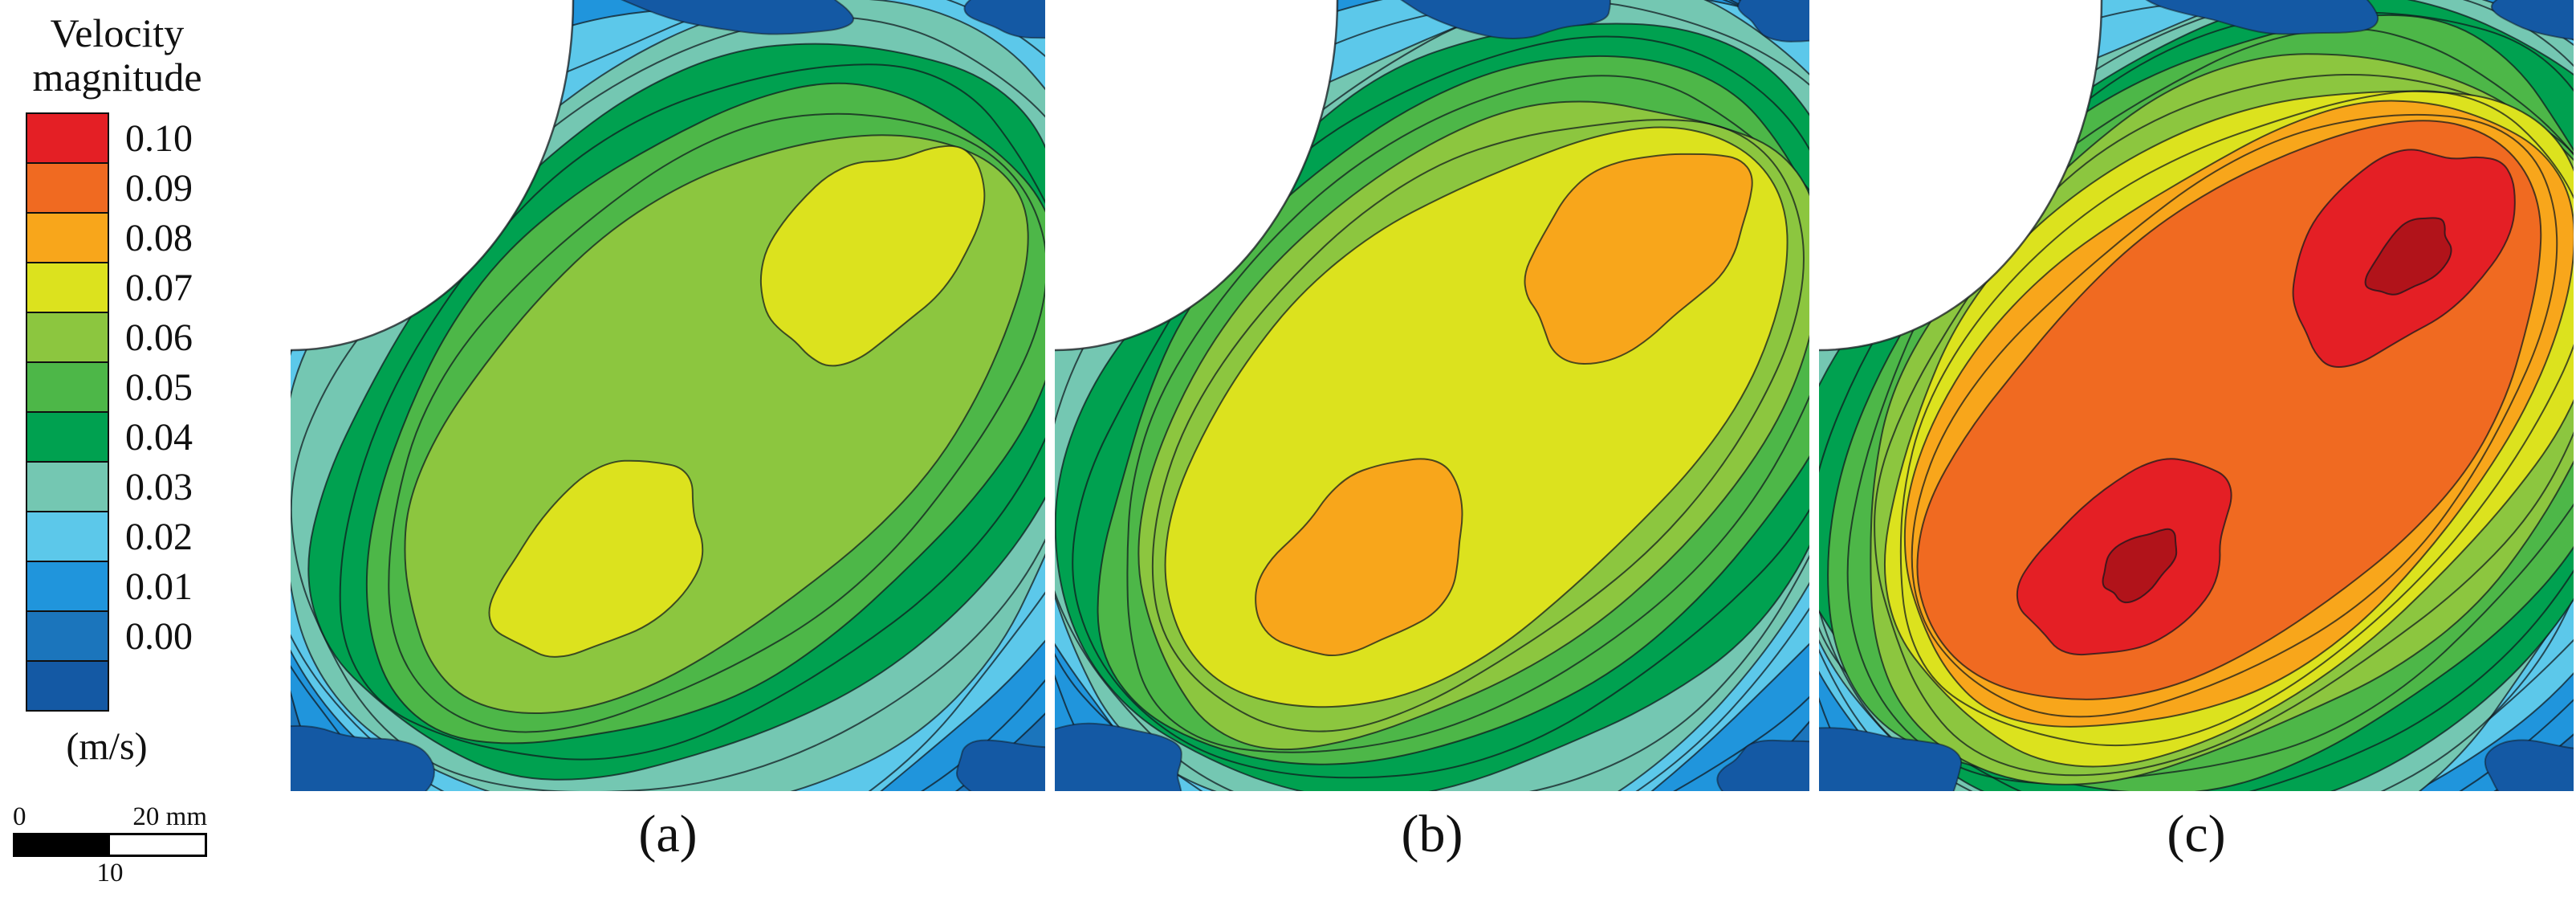 The height and width of the screenshot is (922, 2576). Describe the element at coordinates (107, 746) in the screenshot. I see `legend-unit: (m/s)` at that location.